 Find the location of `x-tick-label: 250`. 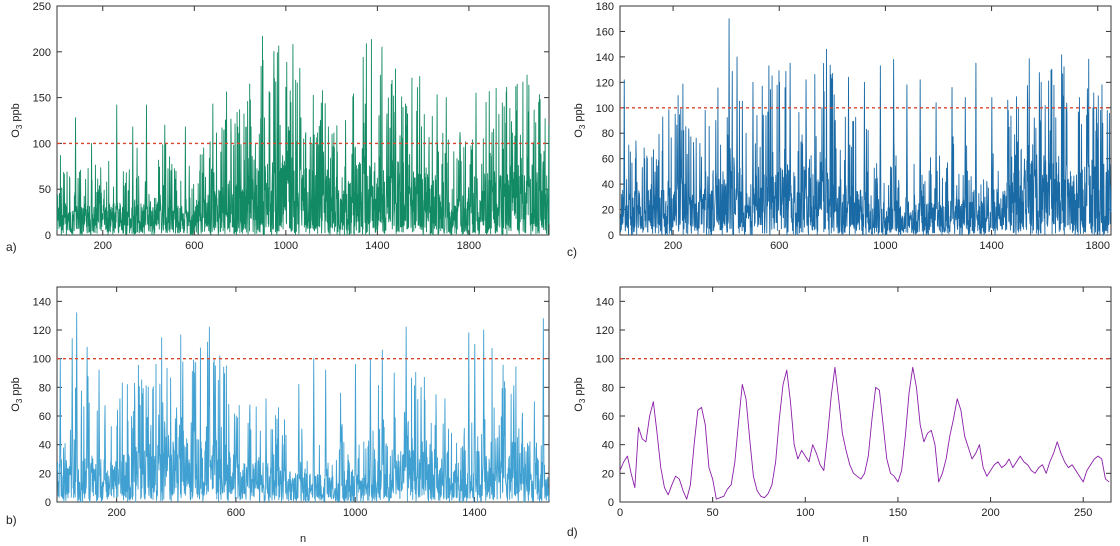

x-tick-label: 250 is located at coordinates (1083, 513).